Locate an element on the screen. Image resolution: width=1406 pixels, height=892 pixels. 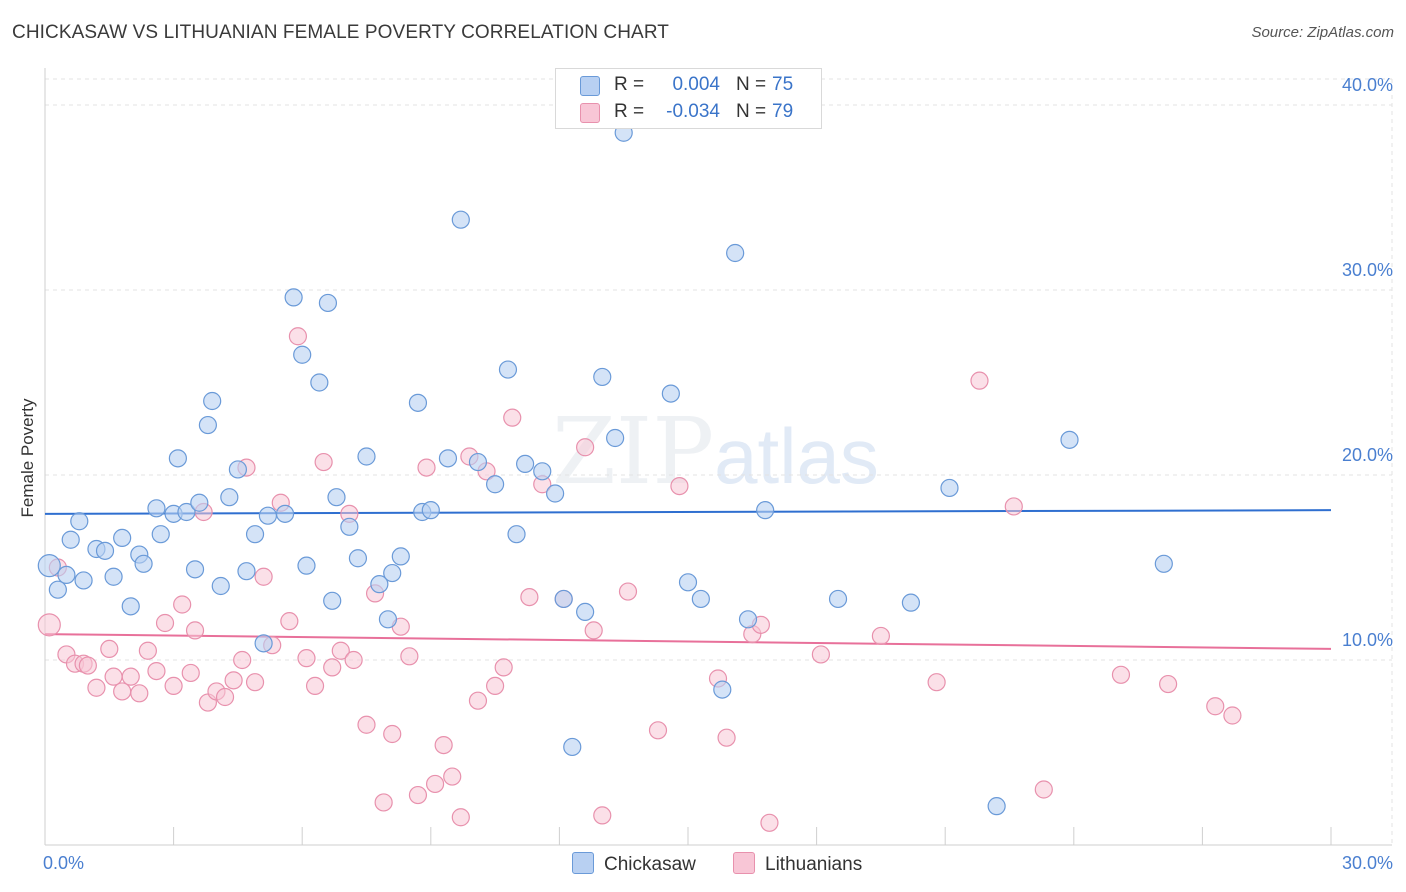
lithuanian-legend-label: Lithuanians is located at coordinates (814, 864).